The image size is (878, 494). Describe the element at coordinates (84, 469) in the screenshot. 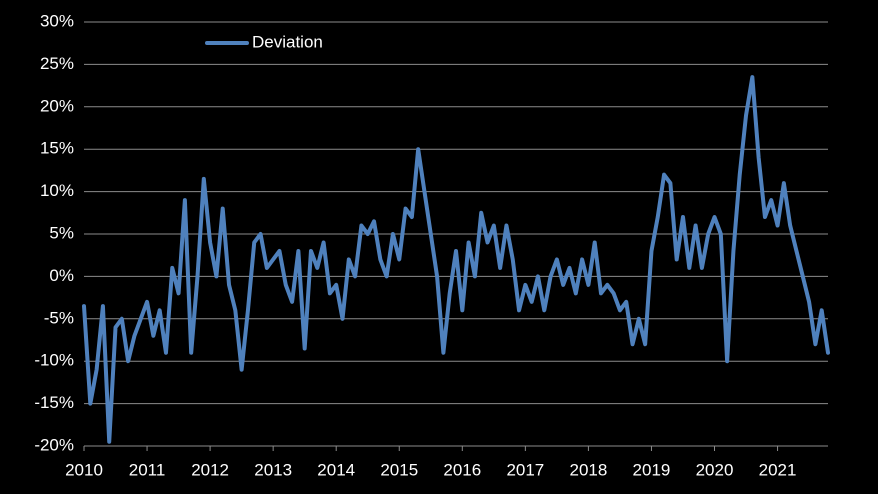

I see `x-tick-label: 2010` at that location.